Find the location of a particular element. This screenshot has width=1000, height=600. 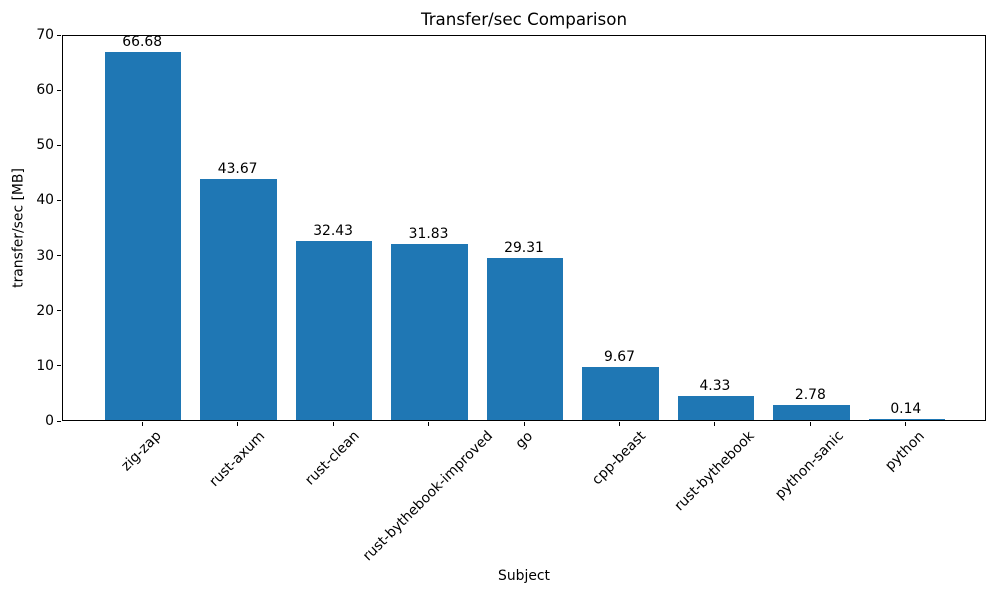

bar-value-label: 66.68 is located at coordinates (142, 42).